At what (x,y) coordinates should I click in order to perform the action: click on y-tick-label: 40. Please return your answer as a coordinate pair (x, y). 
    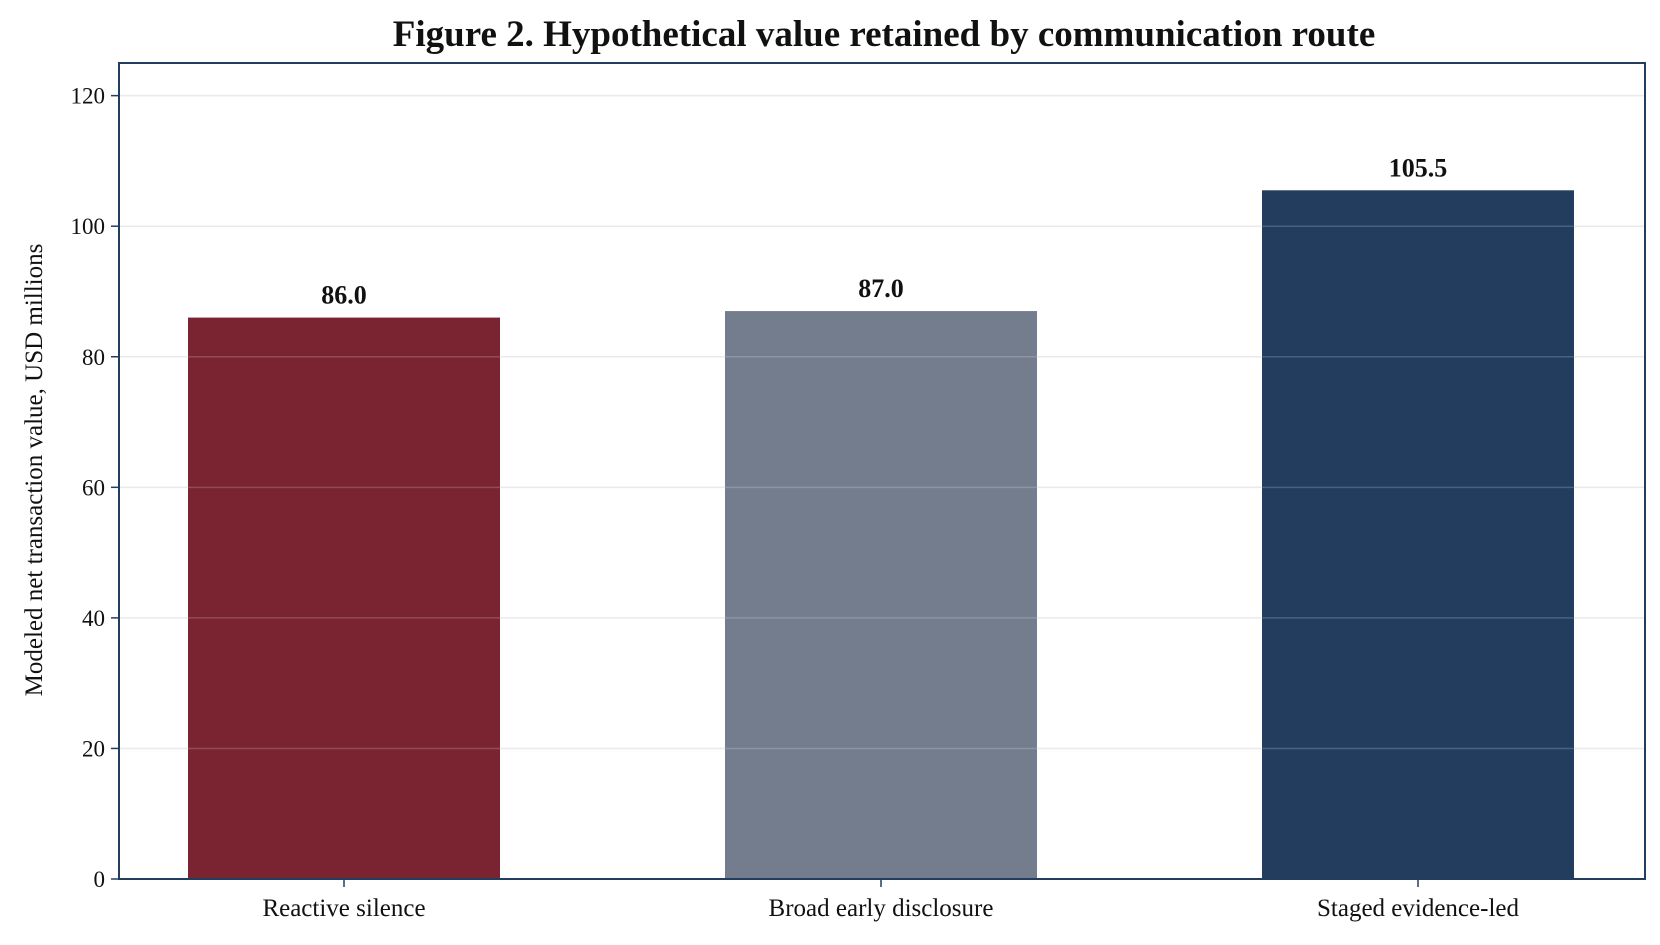
    Looking at the image, I should click on (93, 618).